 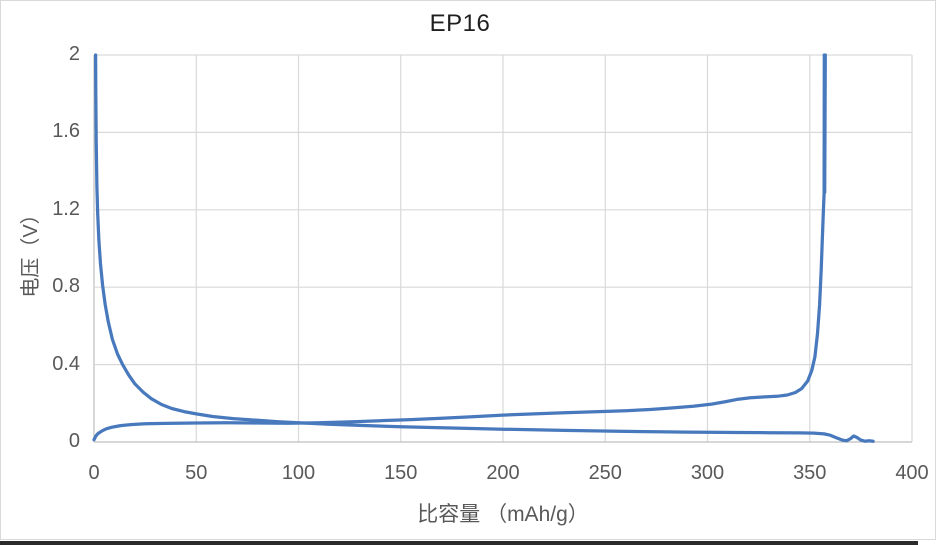 What do you see at coordinates (298, 473) in the screenshot?
I see `x-tick-label: 100` at bounding box center [298, 473].